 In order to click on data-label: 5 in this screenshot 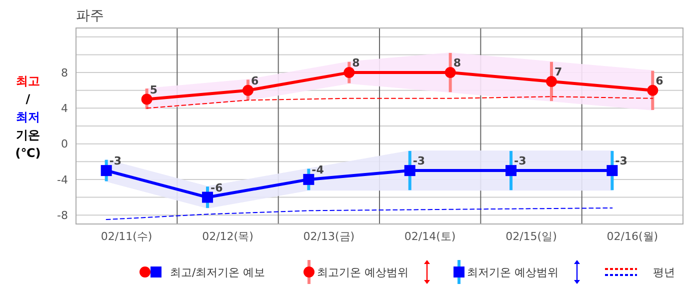, I will do `click(154, 89)`.